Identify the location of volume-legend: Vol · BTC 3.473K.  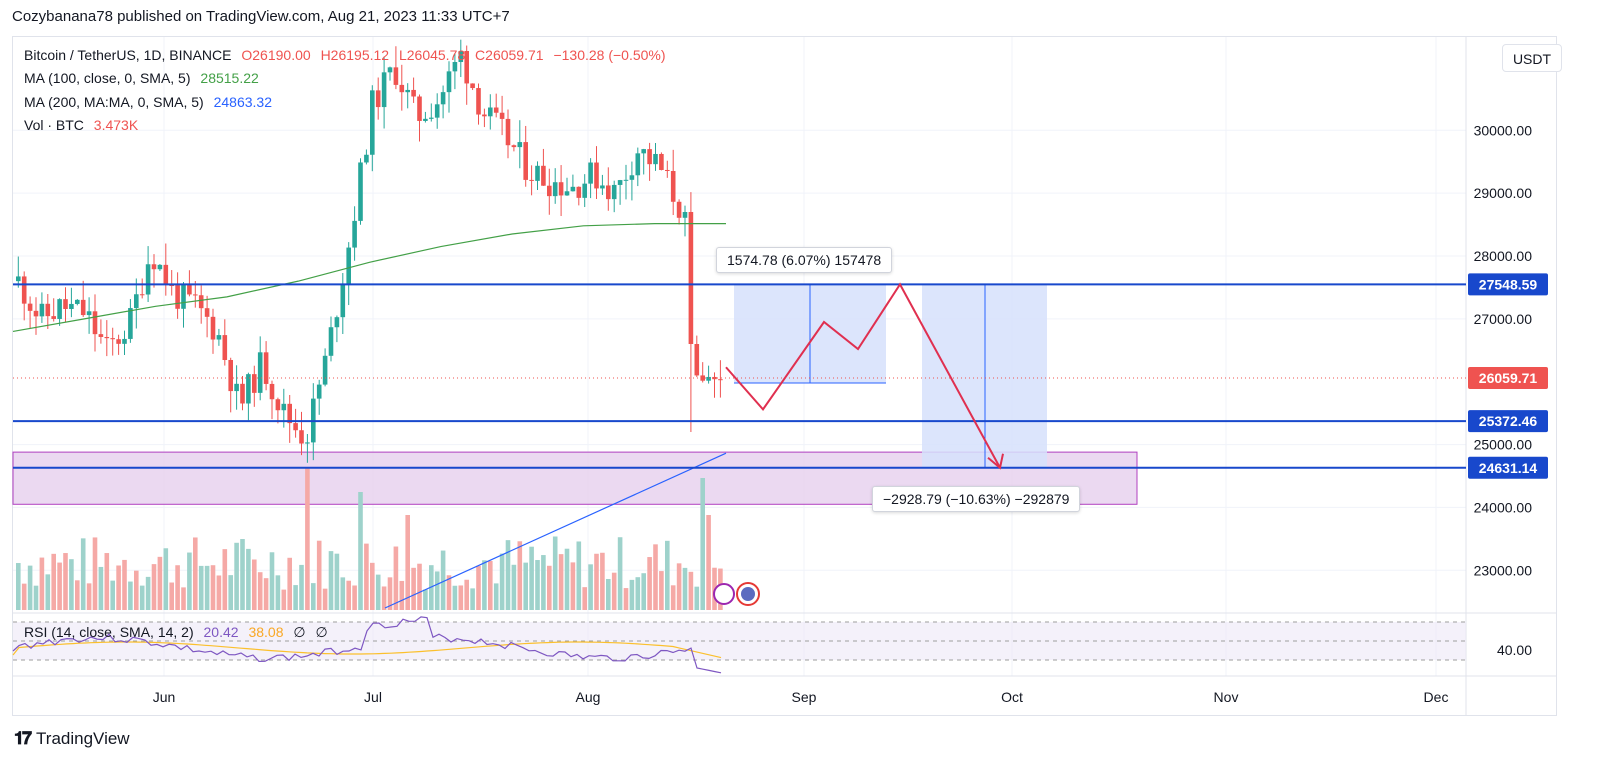
(84, 125).